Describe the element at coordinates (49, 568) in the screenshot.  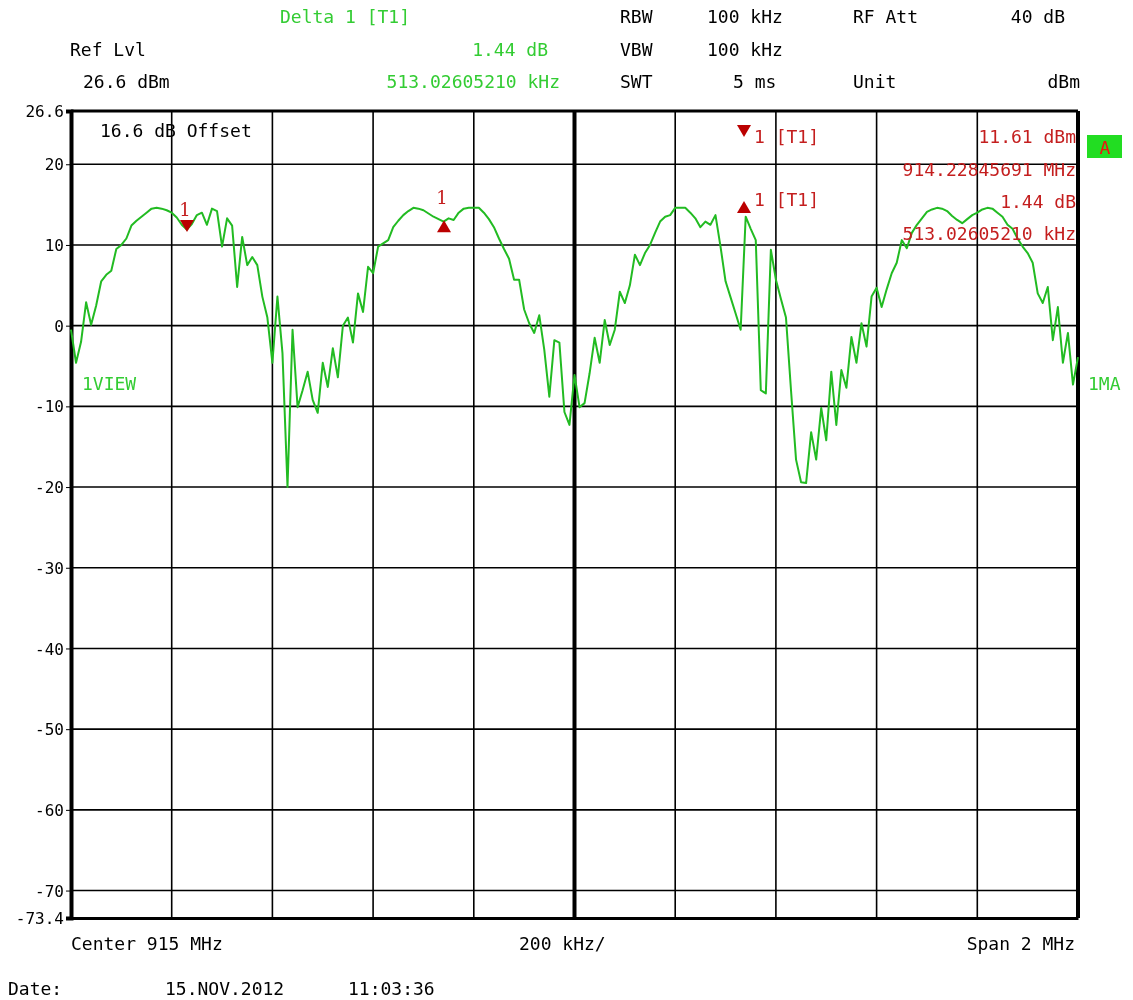
I see `y-tick-label: -30` at that location.